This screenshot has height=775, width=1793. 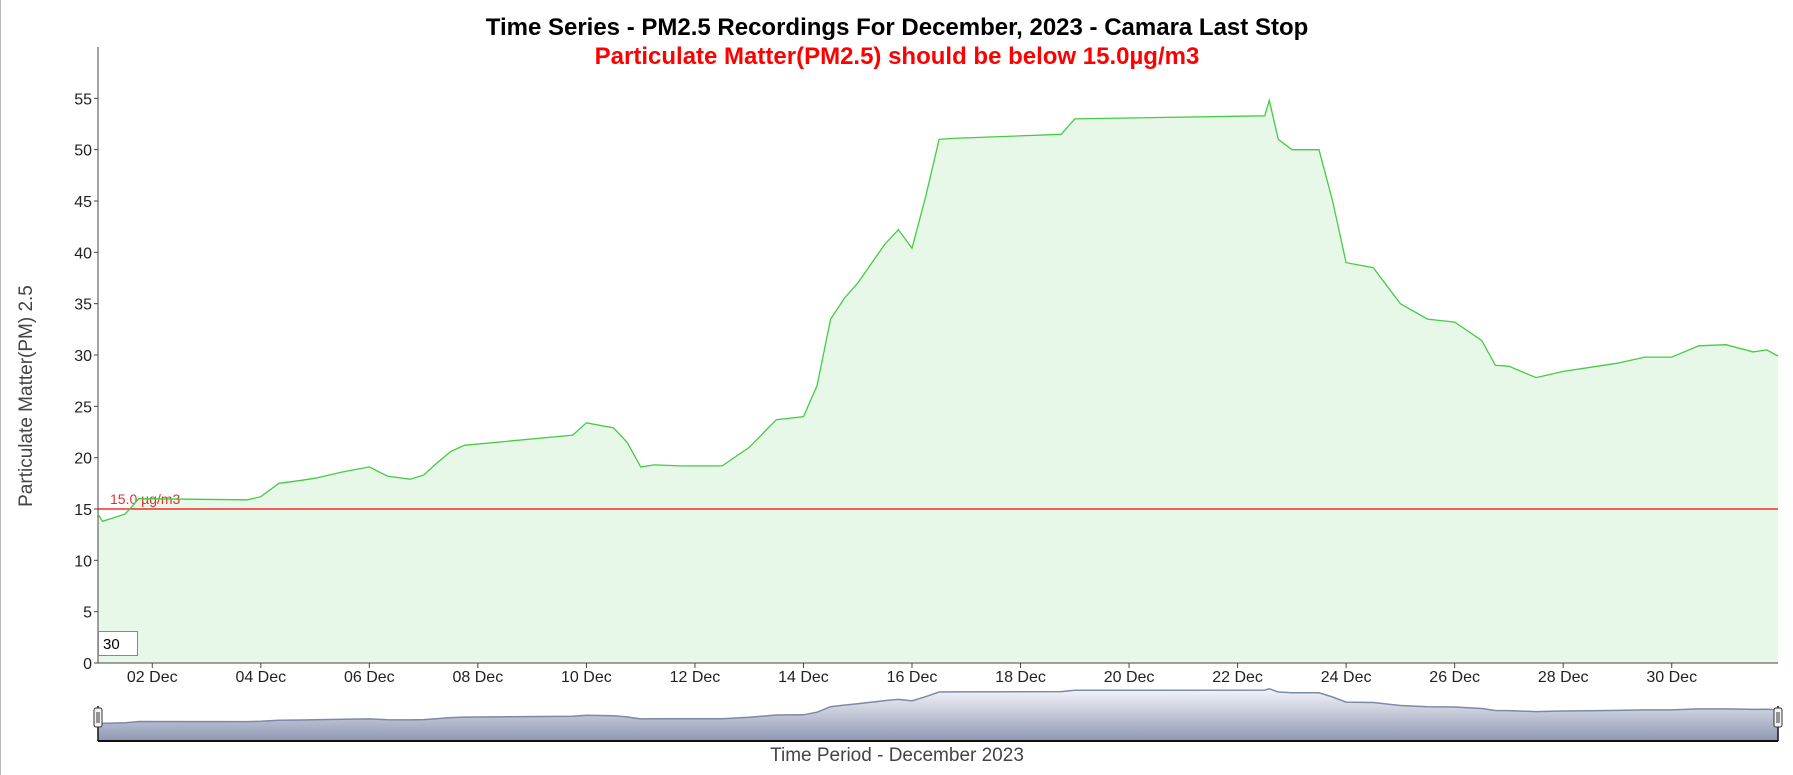 I want to click on x-tick-label: 06 Dec, so click(x=369, y=677).